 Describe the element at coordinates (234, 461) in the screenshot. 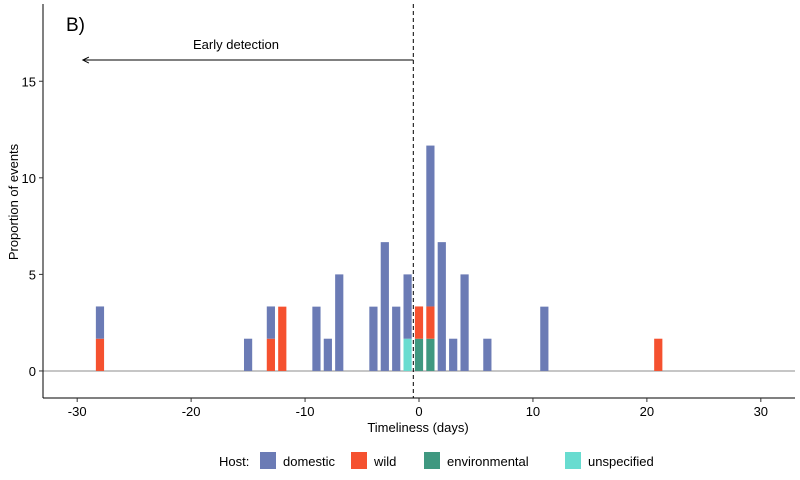

I see `legend-title: Host:` at that location.